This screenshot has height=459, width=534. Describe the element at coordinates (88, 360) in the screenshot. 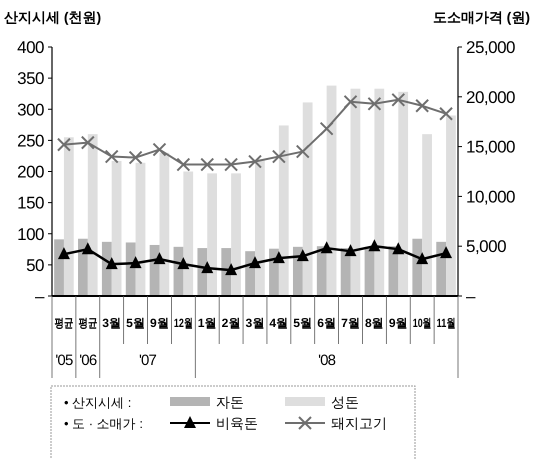

I see `text: '06` at that location.